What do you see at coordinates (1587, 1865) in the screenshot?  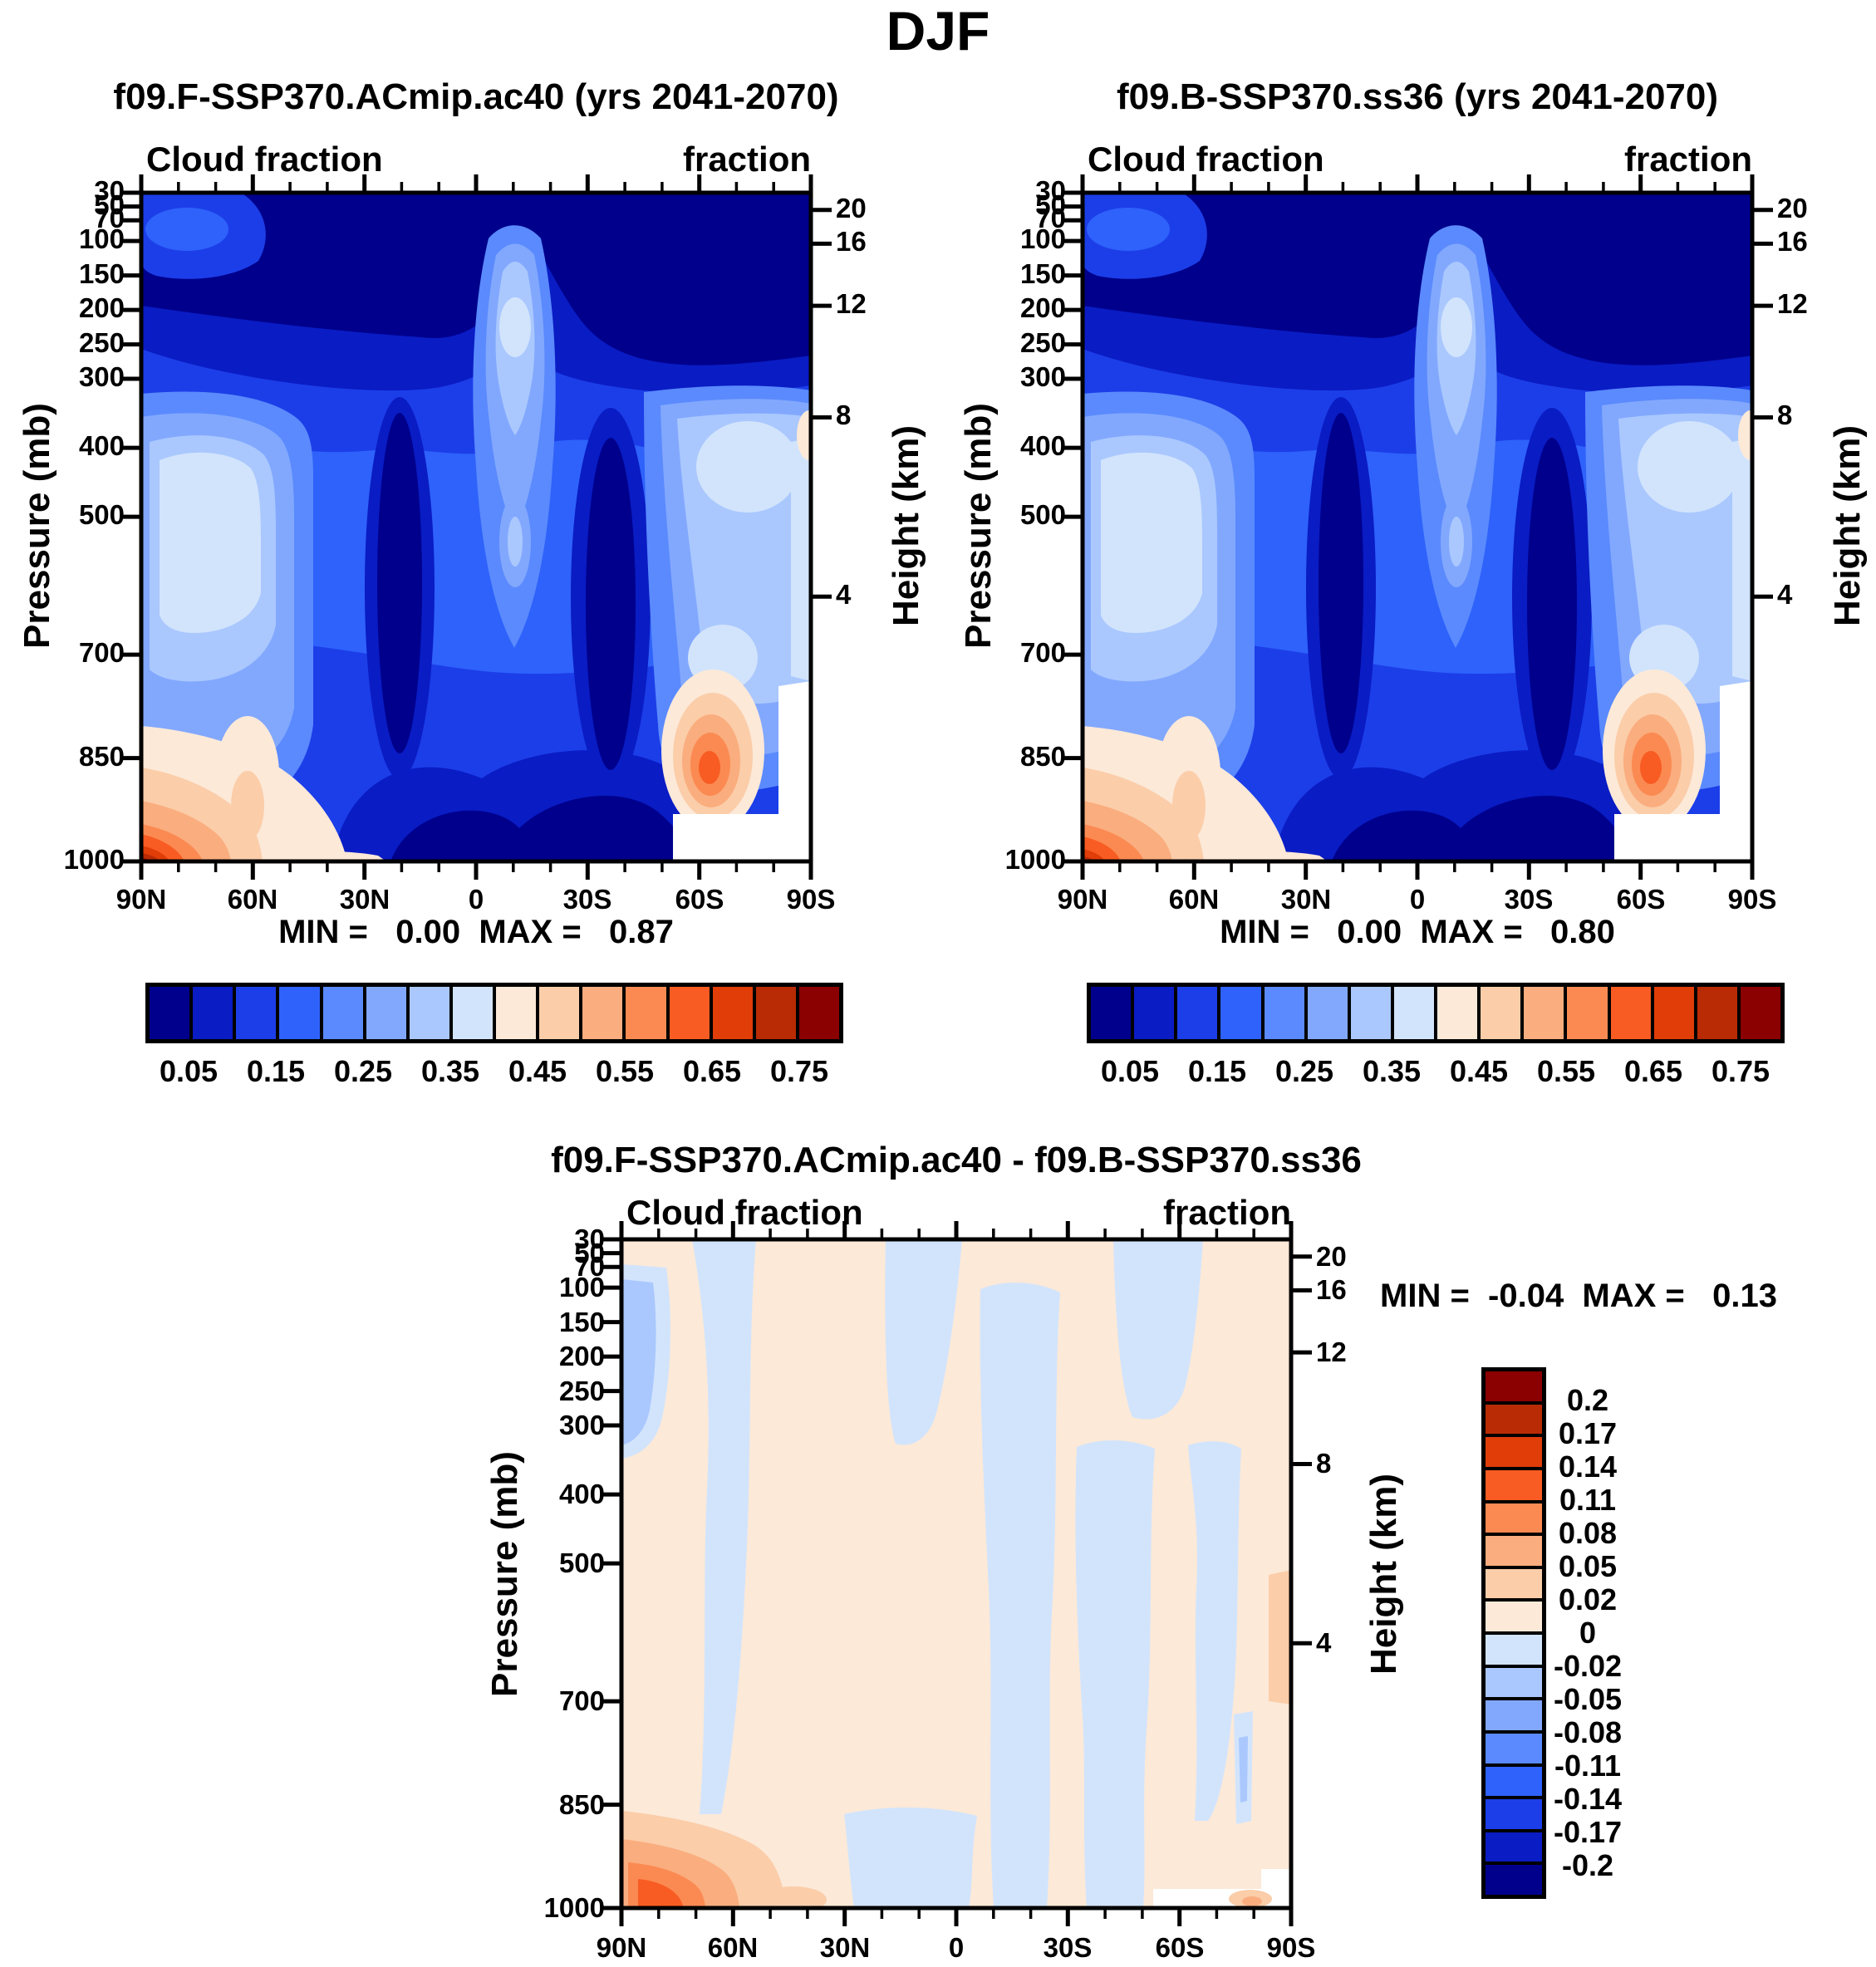 I see `colorbar-label: -0.2` at bounding box center [1587, 1865].